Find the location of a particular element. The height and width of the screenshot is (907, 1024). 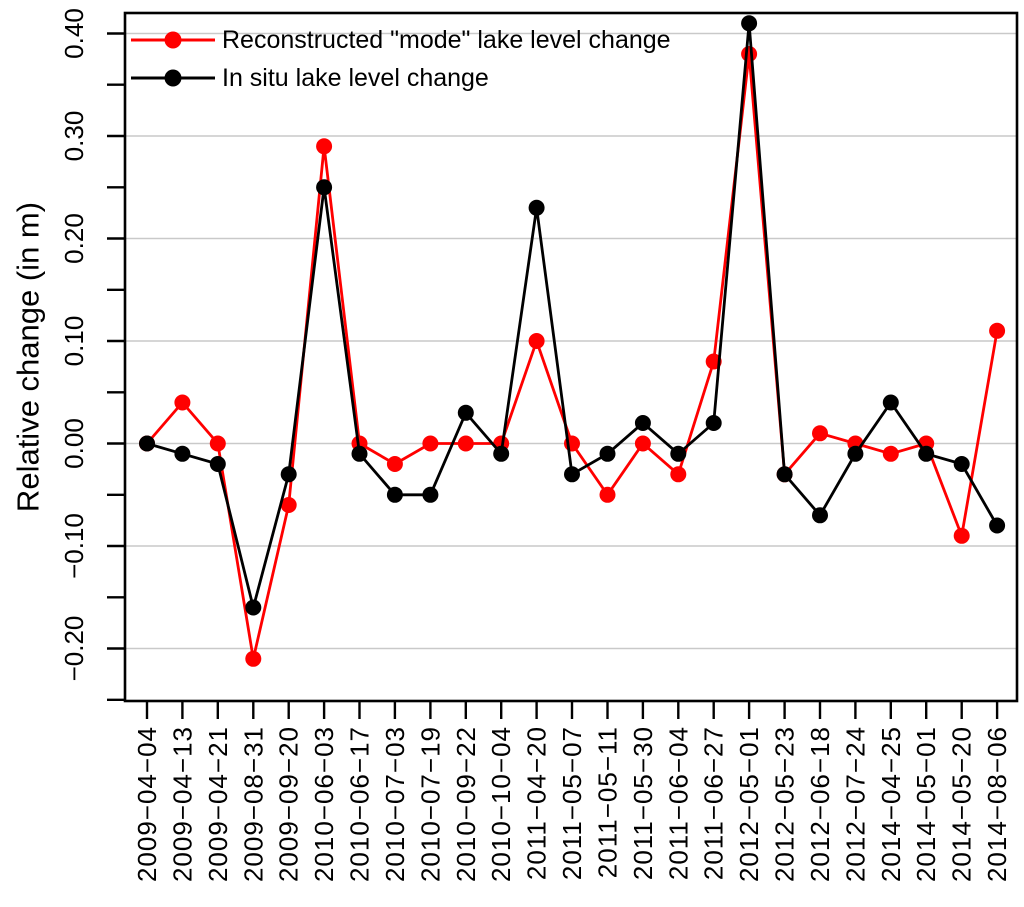

y-axis-tick-label: 0.40 is located at coordinates (74, 33).